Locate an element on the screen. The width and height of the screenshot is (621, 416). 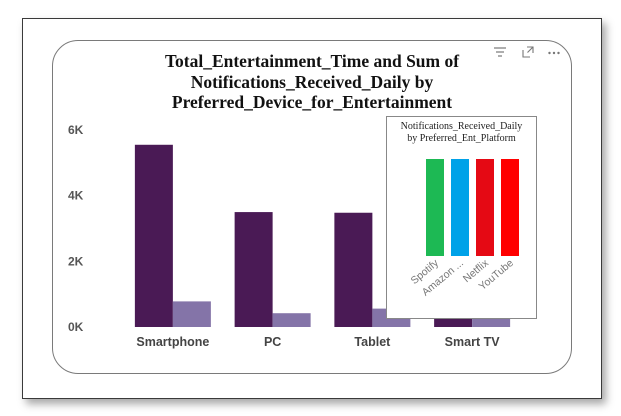
x-category-label: PC is located at coordinates (272, 342).